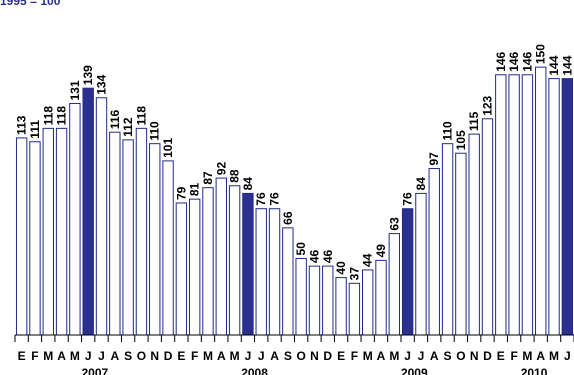 The height and width of the screenshot is (375, 574). What do you see at coordinates (434, 159) in the screenshot?
I see `bar-value-label: 97` at bounding box center [434, 159].